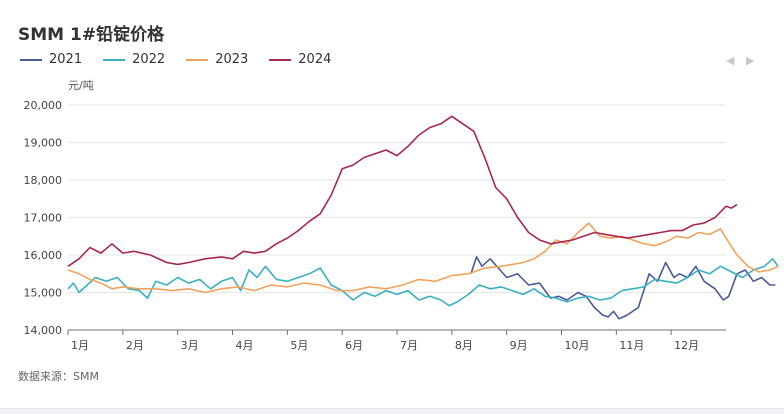 This screenshot has width=784, height=414. I want to click on legend-swatch-2024, so click(280, 59).